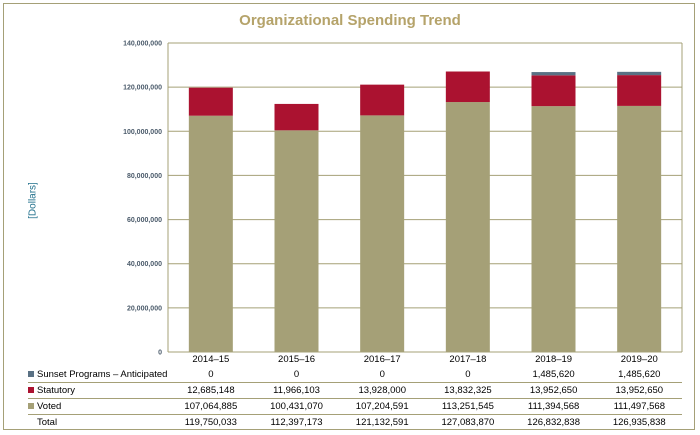 The height and width of the screenshot is (435, 700). I want to click on y-tick-label: 60,000,000, so click(144, 220).